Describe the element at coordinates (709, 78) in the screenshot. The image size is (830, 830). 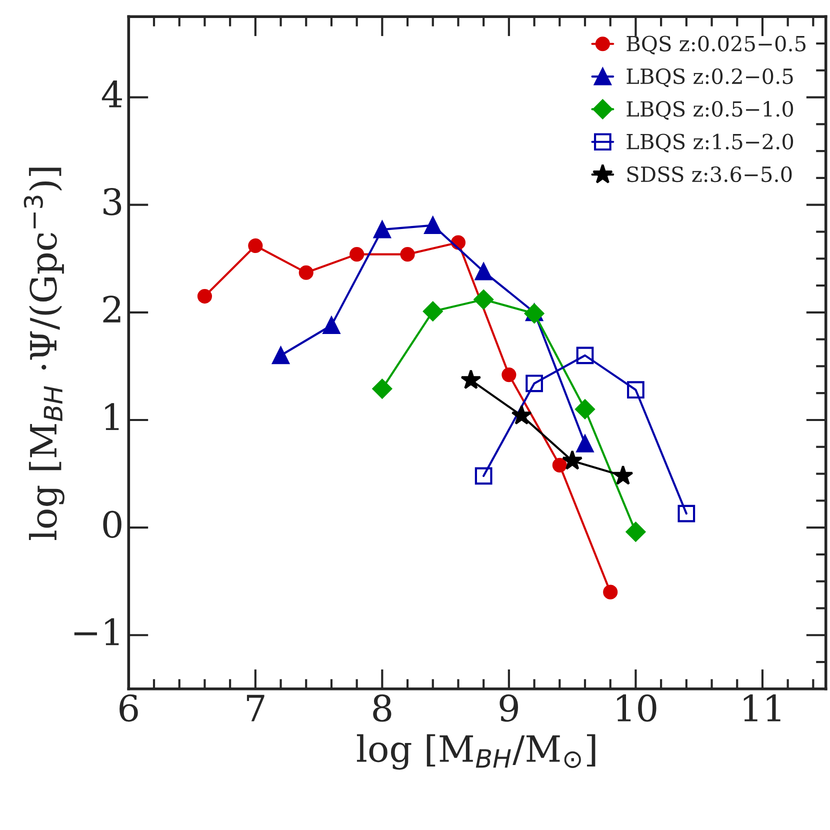
I see `legend-label: LBQS z:0.2−0.5` at that location.